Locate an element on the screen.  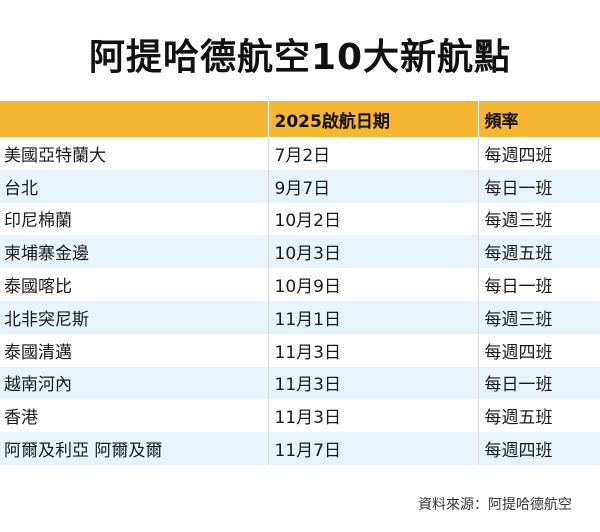
table-row: 台北 9月7日 每日一班 is located at coordinates (300, 186).